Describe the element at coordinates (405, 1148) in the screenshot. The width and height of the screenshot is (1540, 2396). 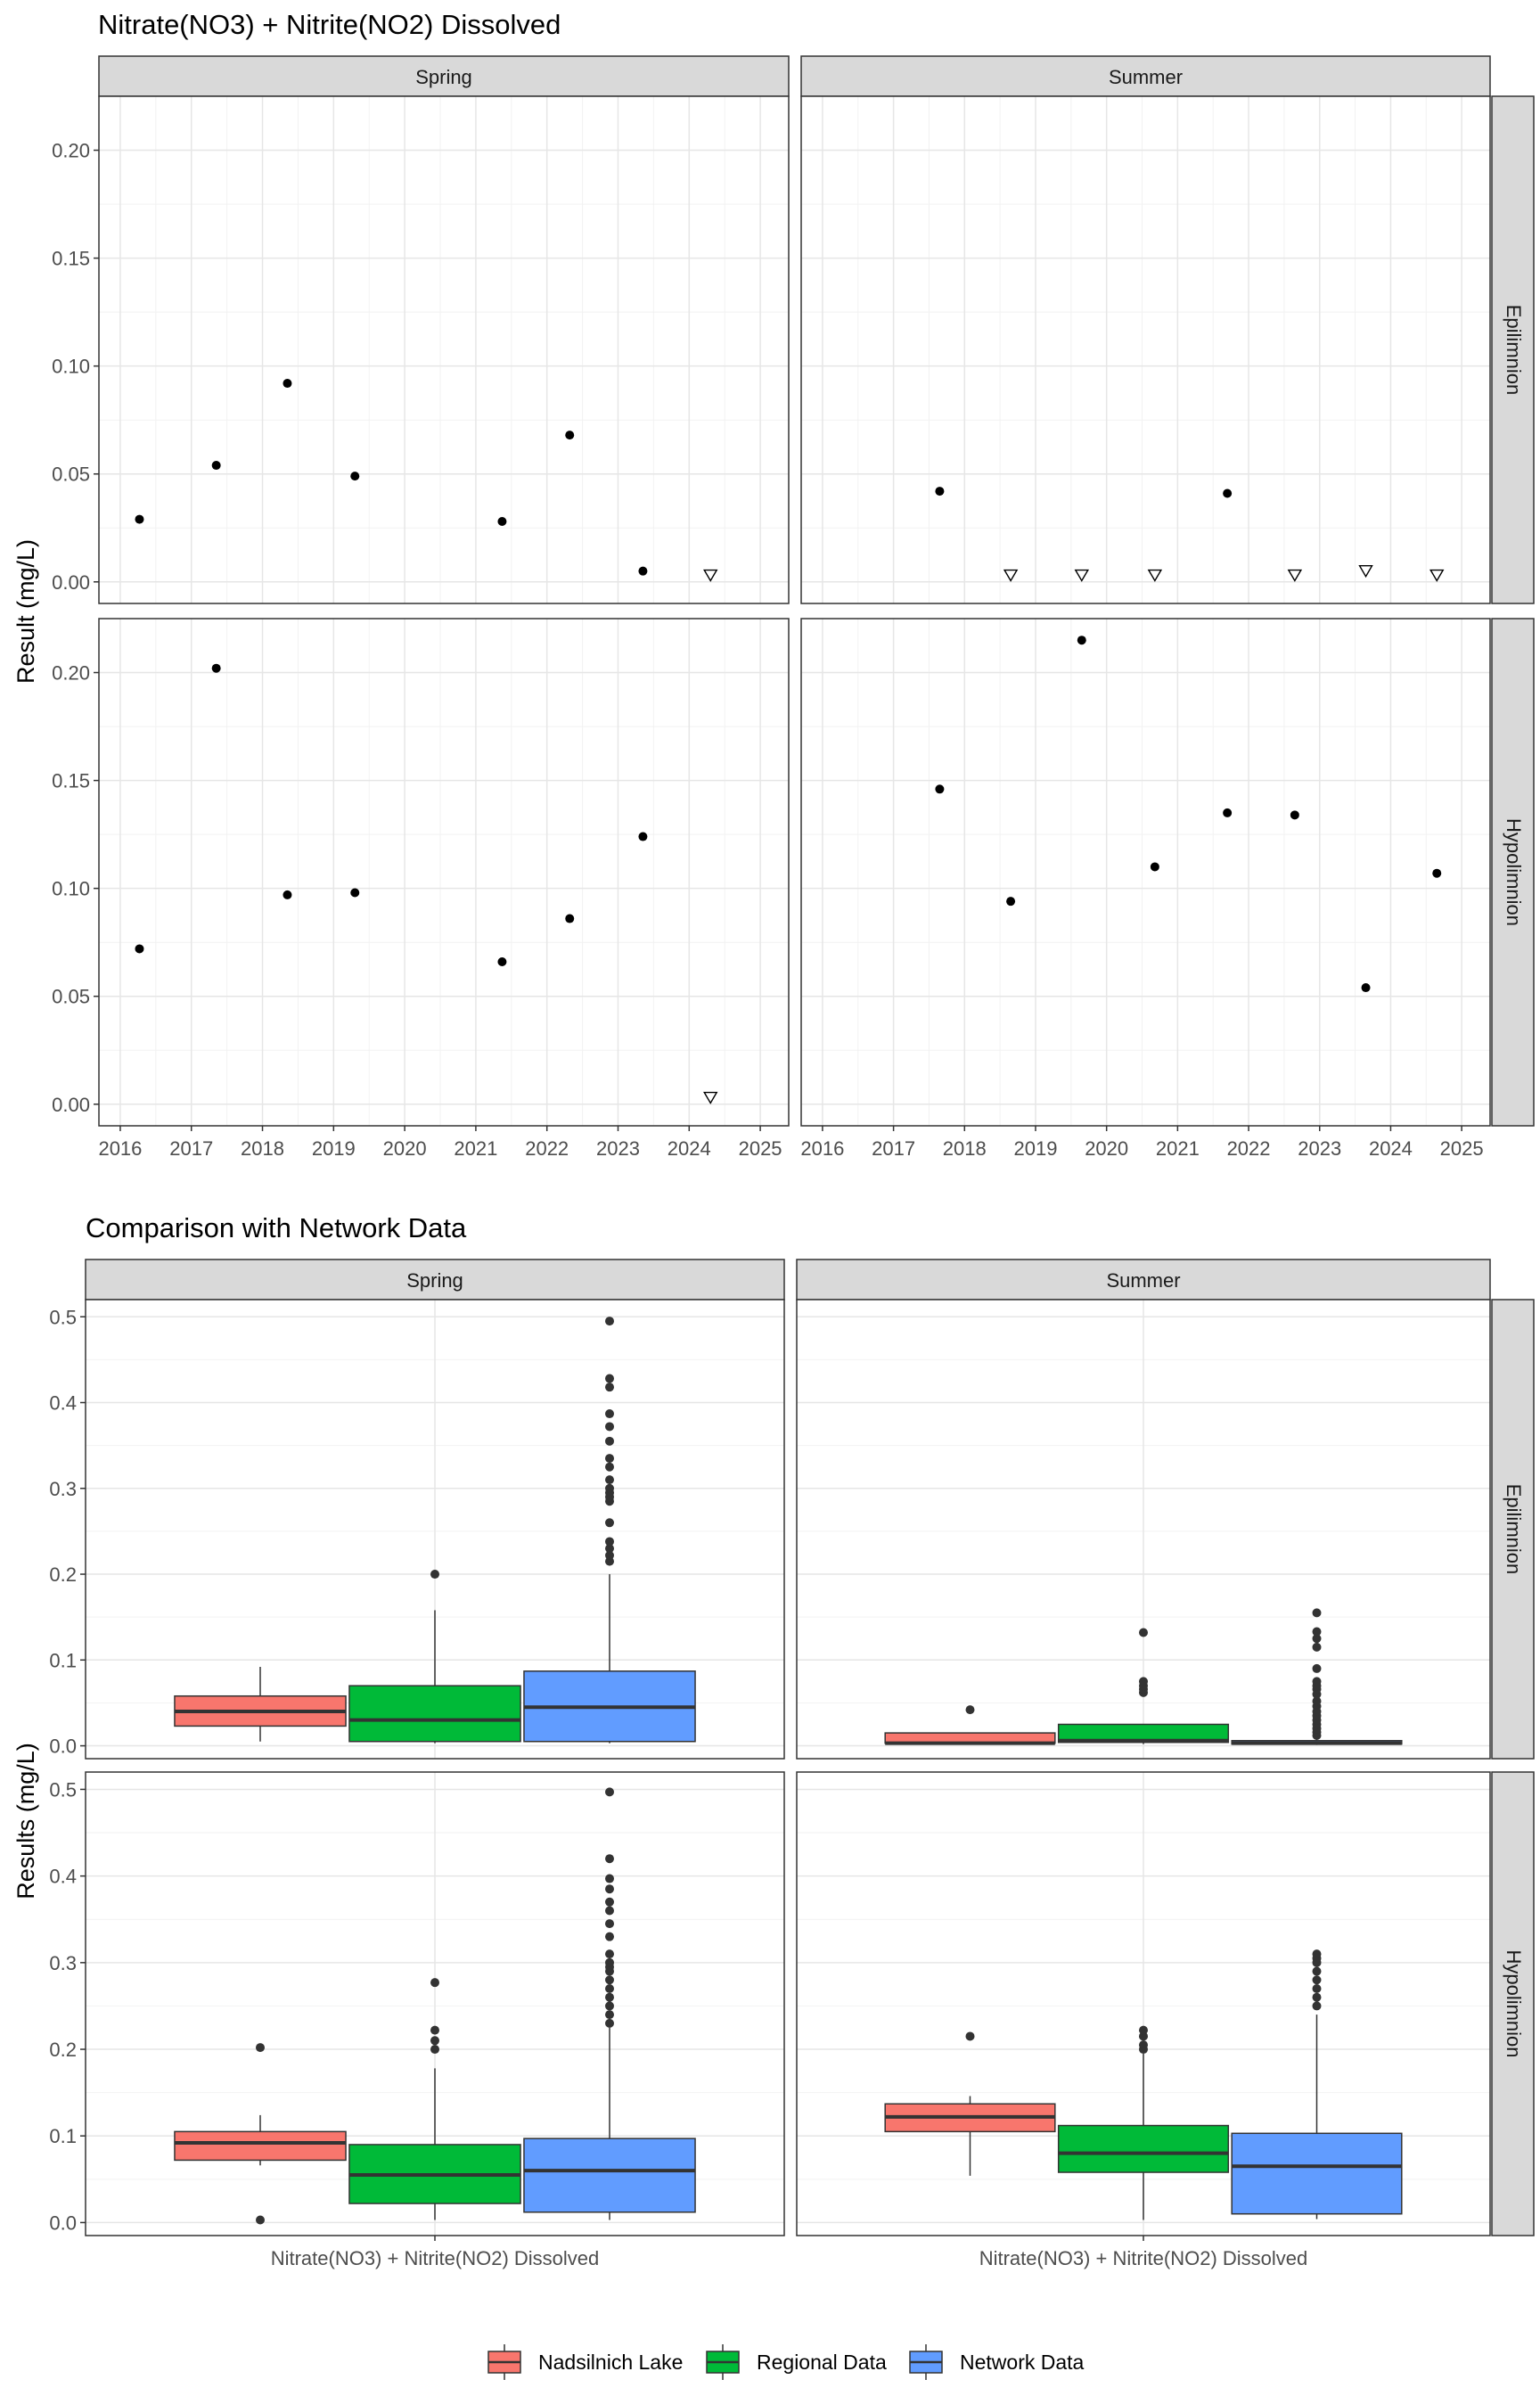
I see `x-tick-label: 2020` at that location.